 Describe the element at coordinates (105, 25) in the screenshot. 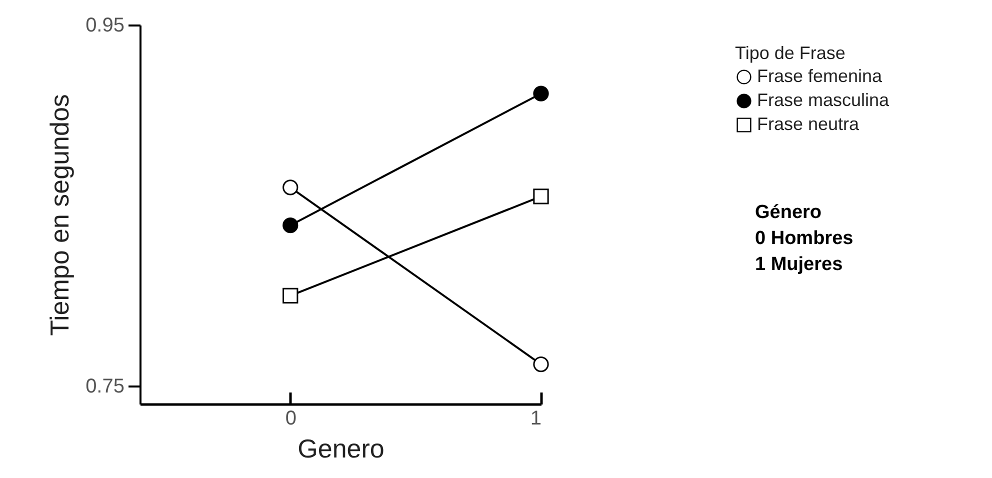

I see `y-tick-label: 0.95` at that location.